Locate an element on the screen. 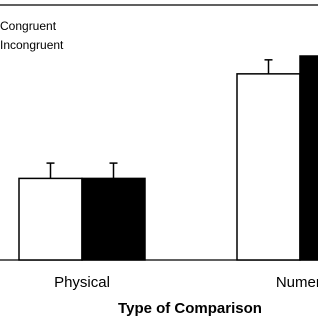  x-tick-label: Physical is located at coordinates (82, 282).